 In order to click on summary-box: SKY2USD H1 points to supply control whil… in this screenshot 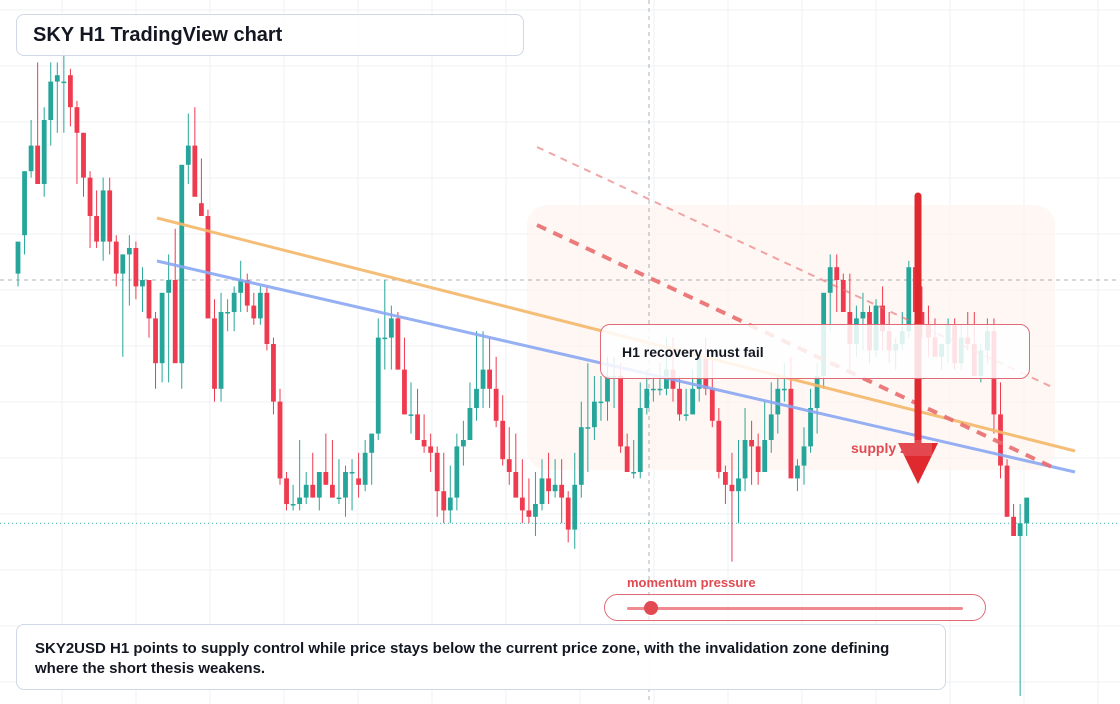, I will do `click(481, 657)`.